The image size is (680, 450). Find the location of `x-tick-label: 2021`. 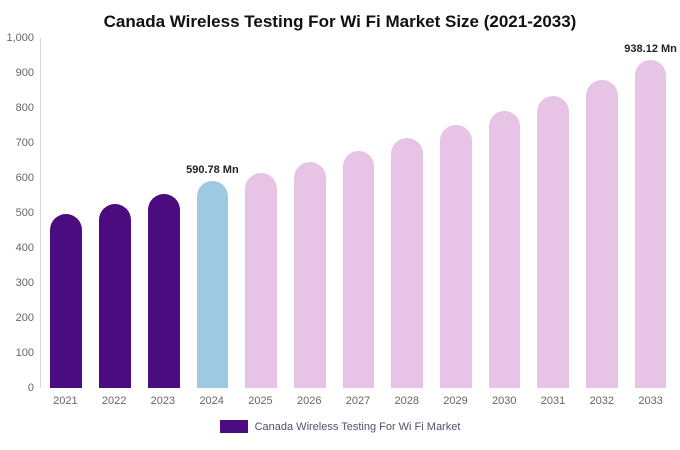

x-tick-label: 2021 is located at coordinates (65, 401).